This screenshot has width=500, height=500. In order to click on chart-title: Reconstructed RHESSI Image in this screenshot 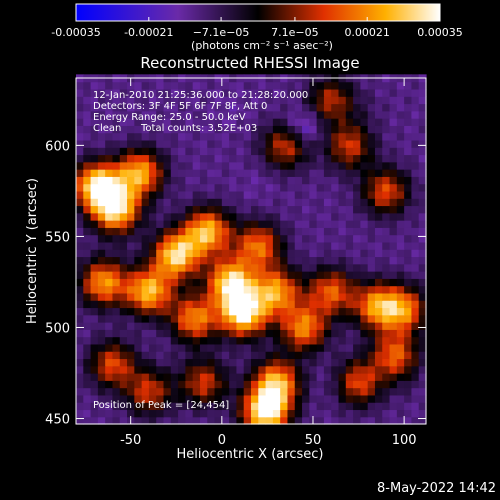, I will do `click(249, 63)`.